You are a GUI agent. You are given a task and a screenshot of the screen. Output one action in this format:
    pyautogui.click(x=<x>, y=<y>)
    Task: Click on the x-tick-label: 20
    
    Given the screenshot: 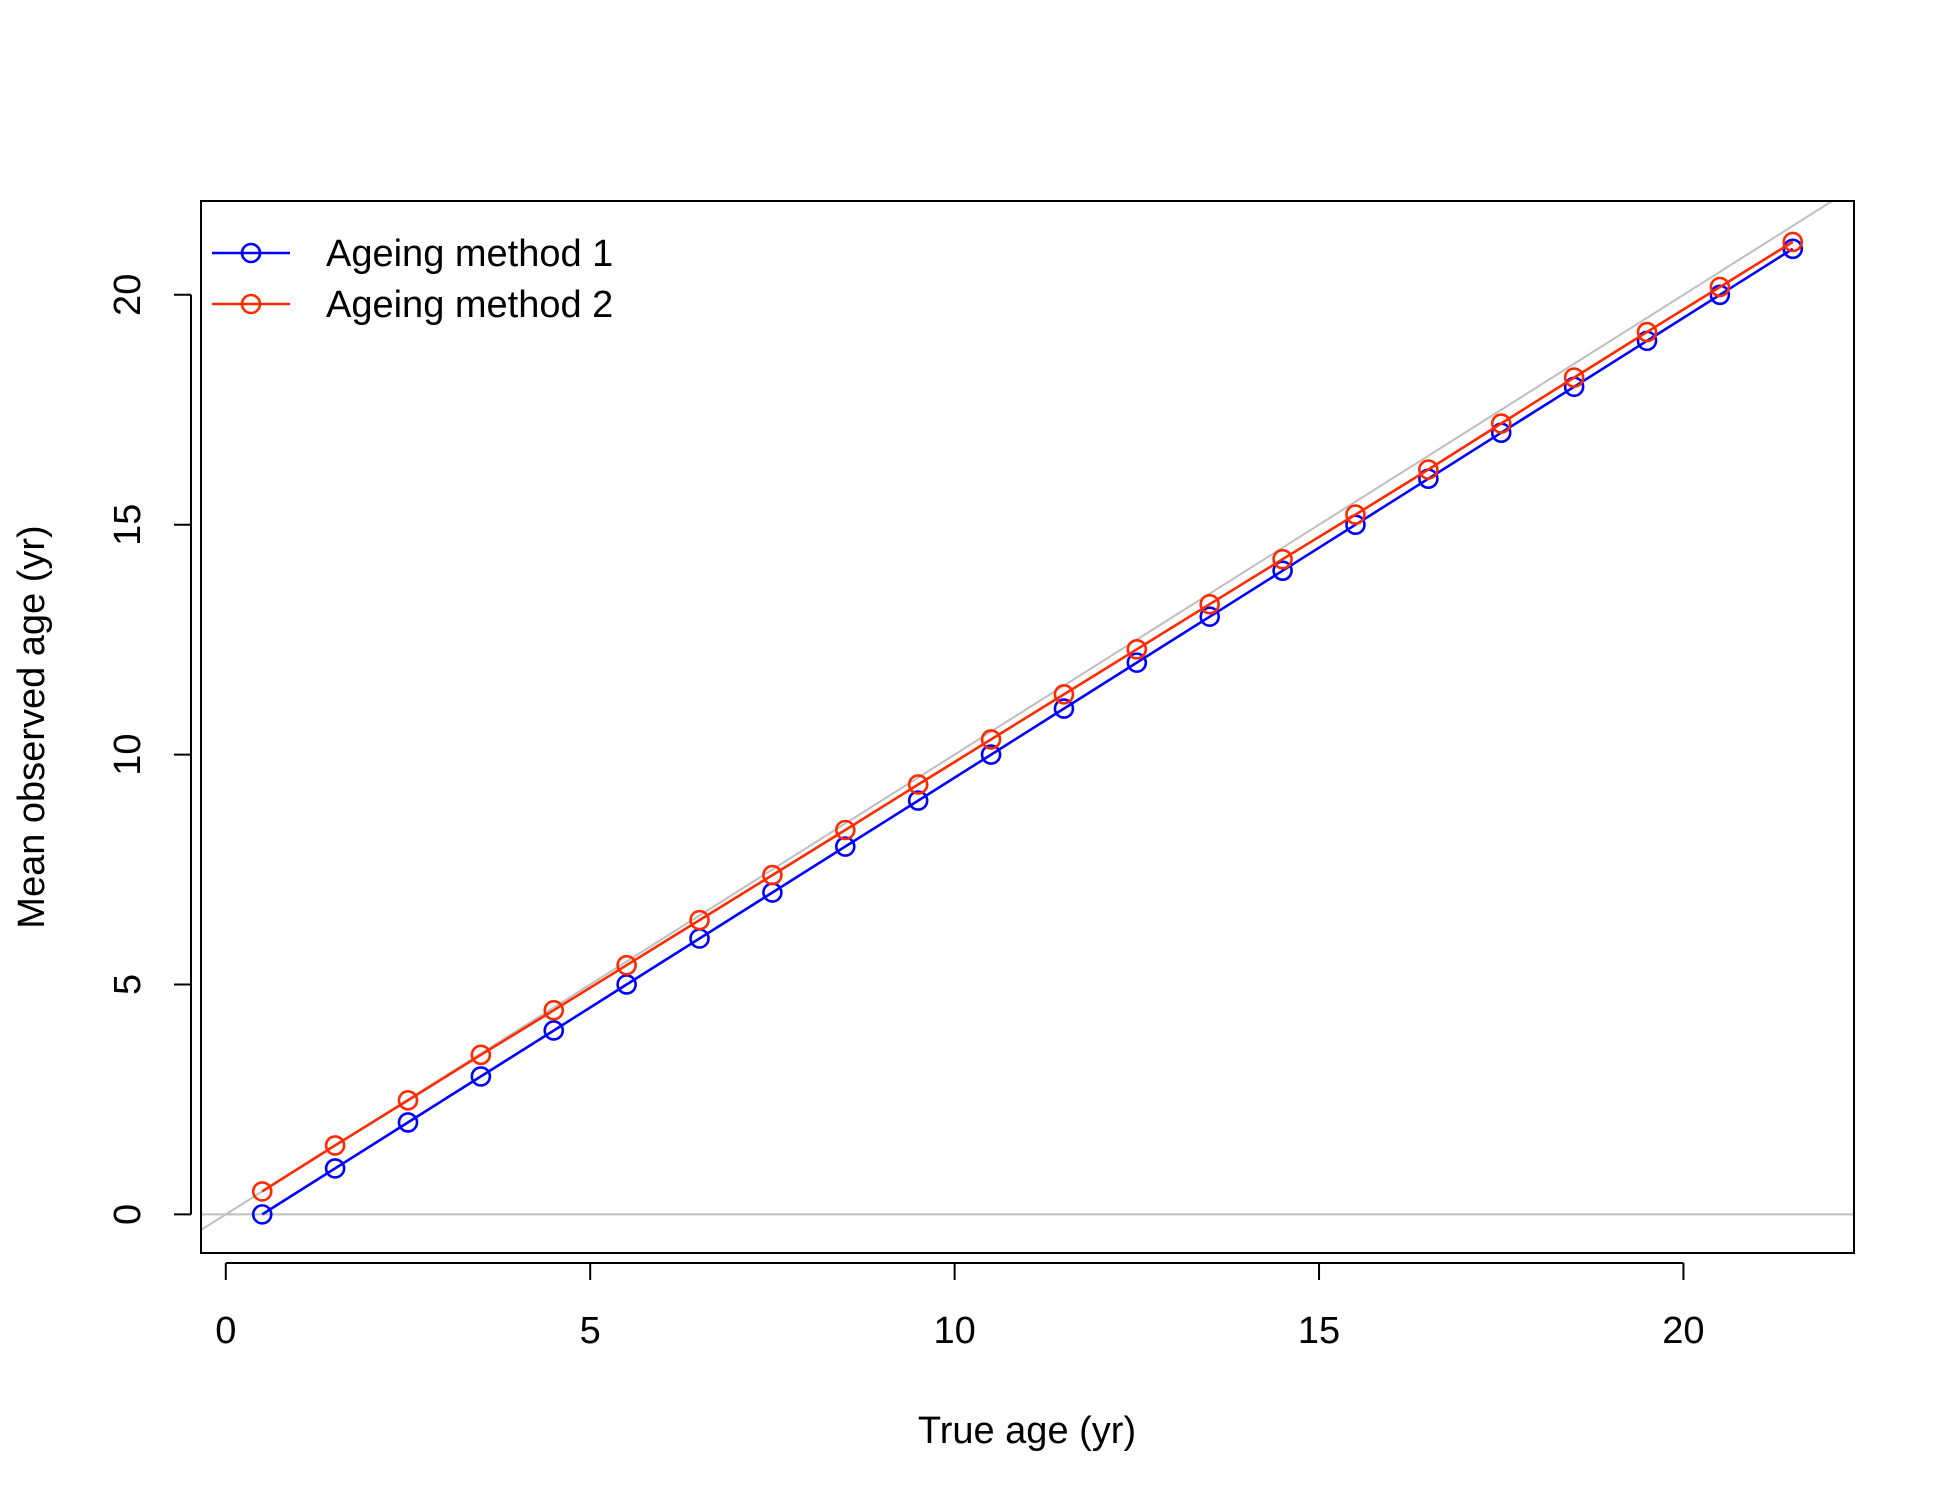 What is the action you would take?
    pyautogui.click(x=1683, y=1331)
    